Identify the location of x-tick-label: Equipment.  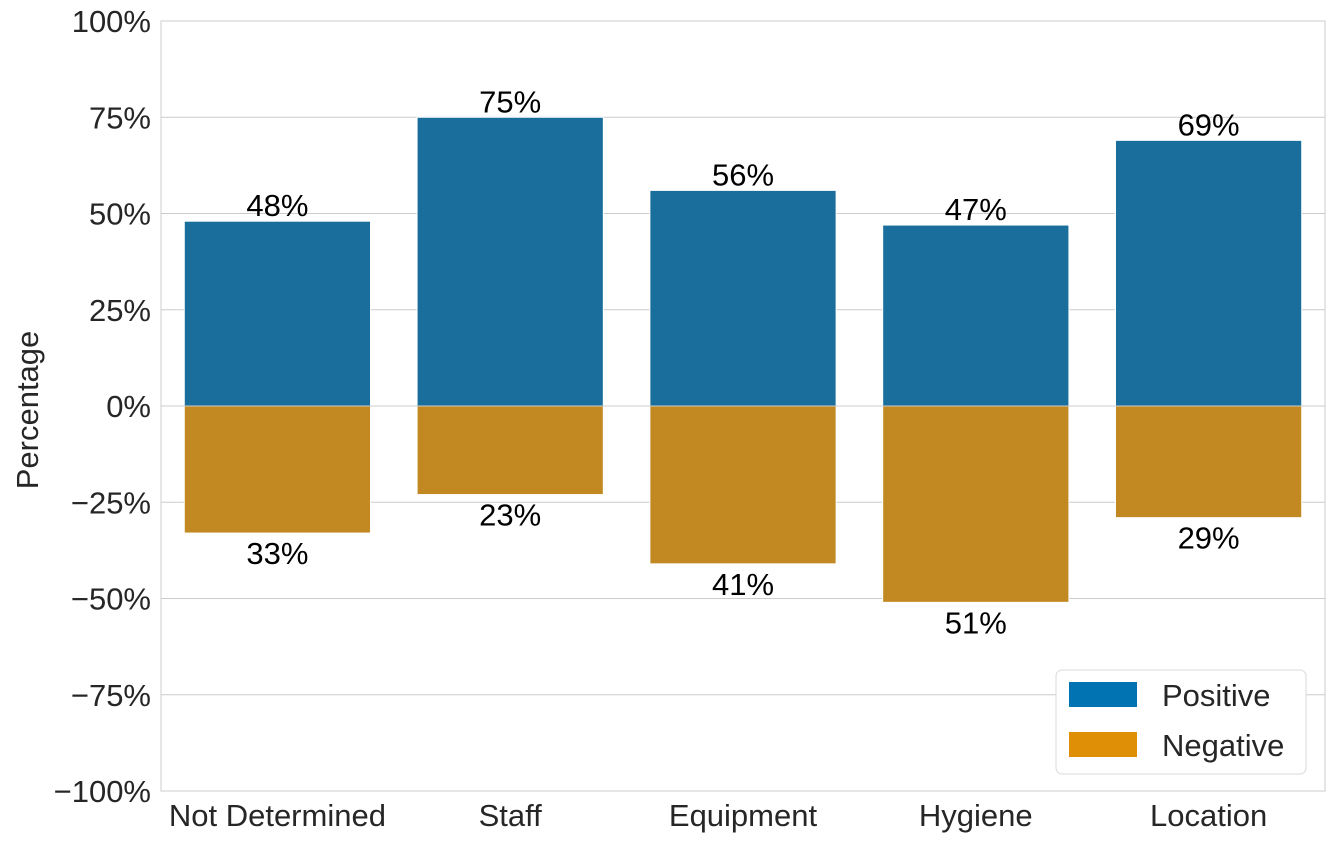
(743, 815).